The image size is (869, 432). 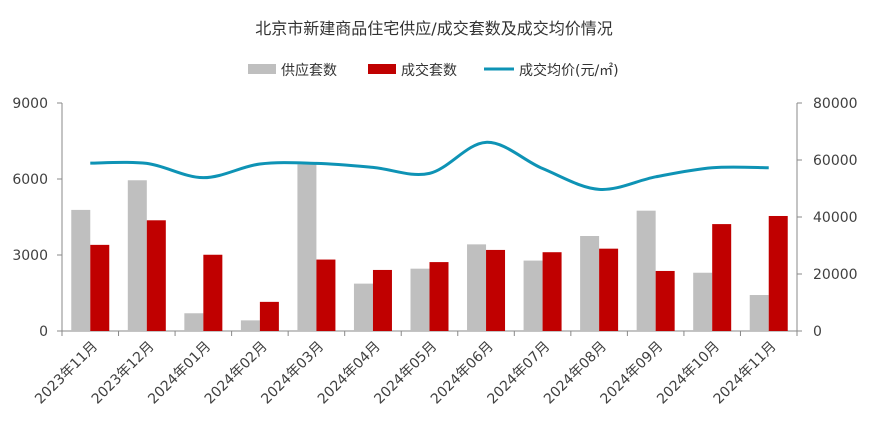 I want to click on left-tick-label: 6000, so click(x=30, y=180).